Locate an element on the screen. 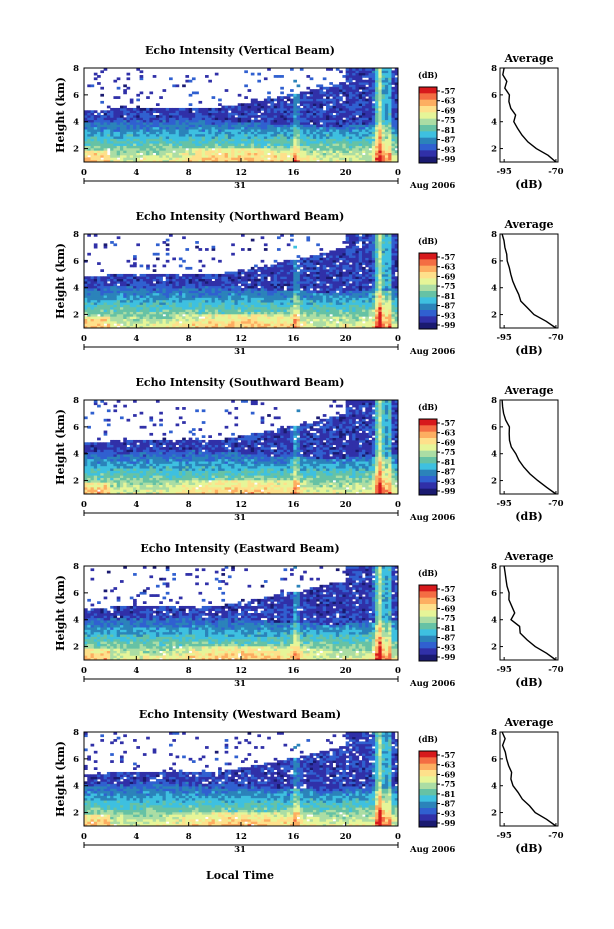 Image resolution: width=614 pixels, height=929 pixels. colorbar-tick-label: -99 is located at coordinates (448, 159).